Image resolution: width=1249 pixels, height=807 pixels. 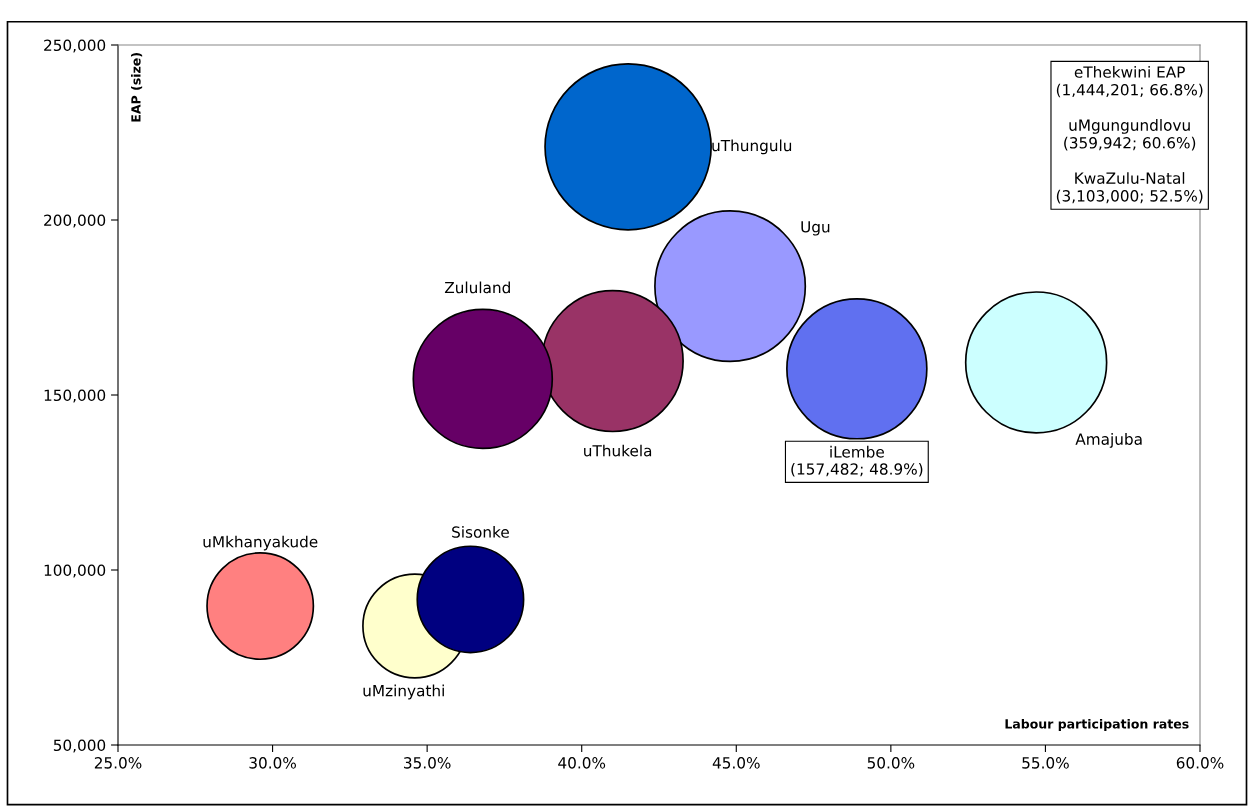 What do you see at coordinates (136, 87) in the screenshot?
I see `y-axis-title: EAP (size)` at bounding box center [136, 87].